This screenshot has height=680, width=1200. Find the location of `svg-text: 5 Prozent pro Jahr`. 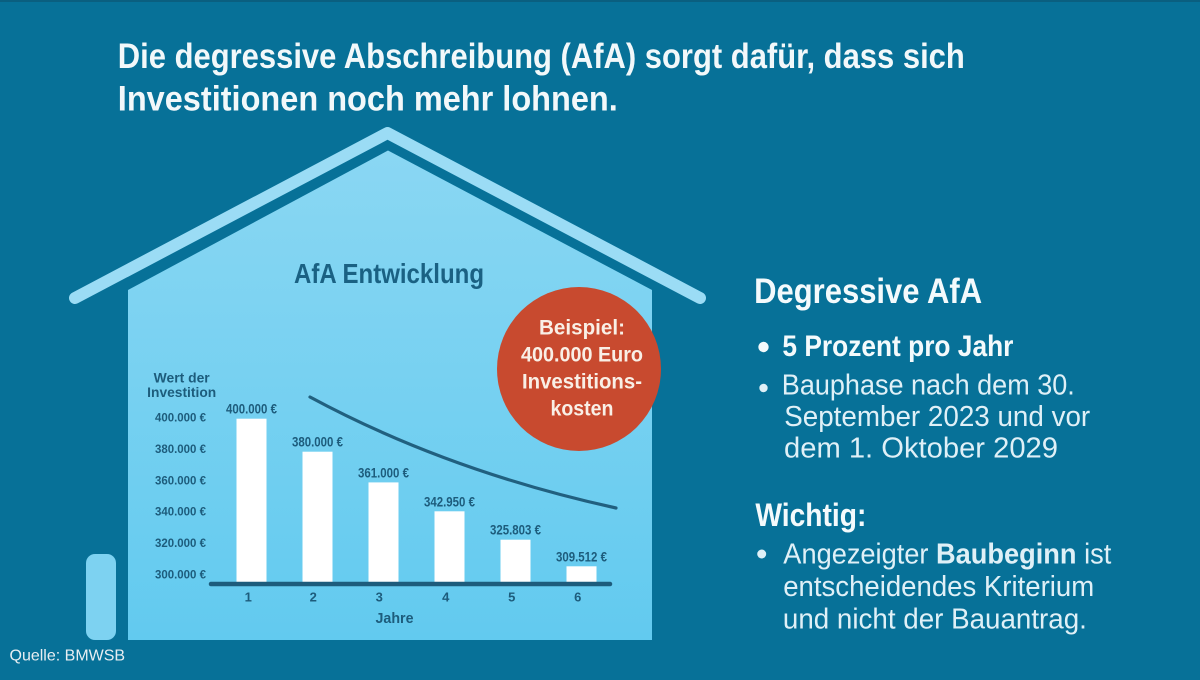

svg-text: 5 Prozent pro Jahr is located at coordinates (897, 346).